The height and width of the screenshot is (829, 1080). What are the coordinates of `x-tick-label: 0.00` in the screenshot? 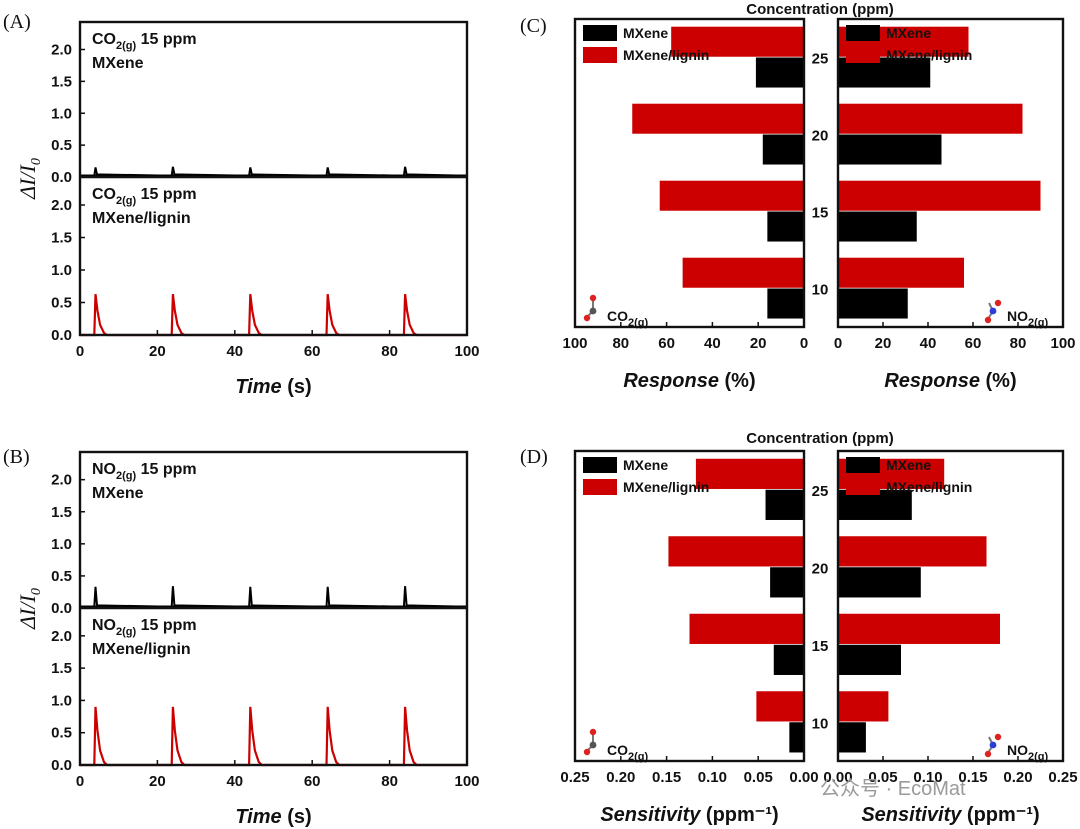 It's located at (803, 777).